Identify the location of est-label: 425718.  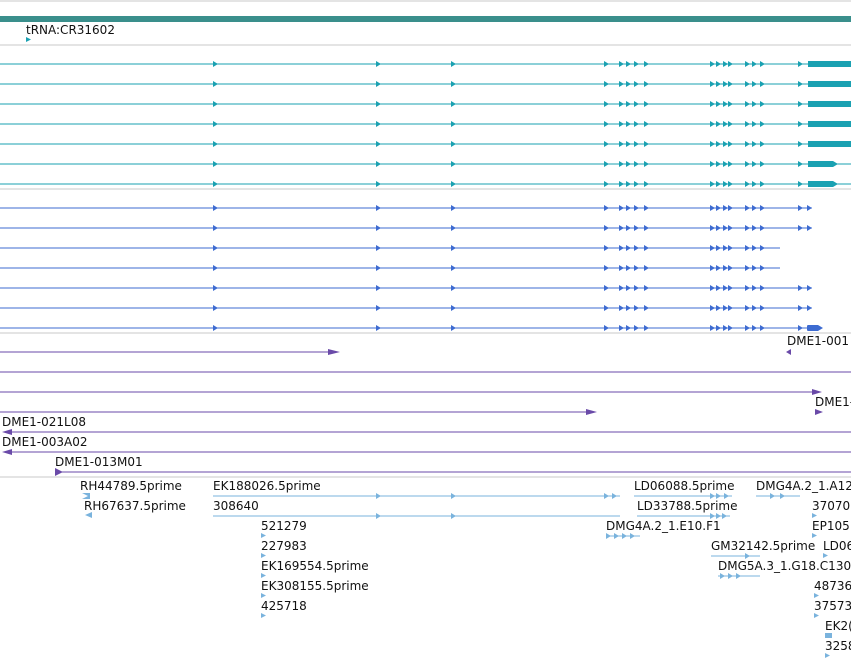
(284, 606).